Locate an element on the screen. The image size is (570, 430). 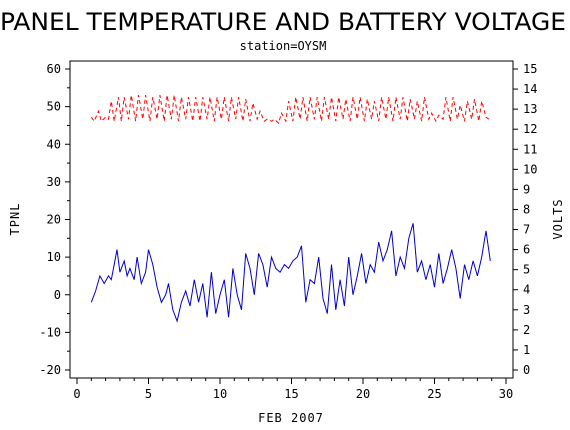
y-right-tick-label: 10 is located at coordinates (530, 169).